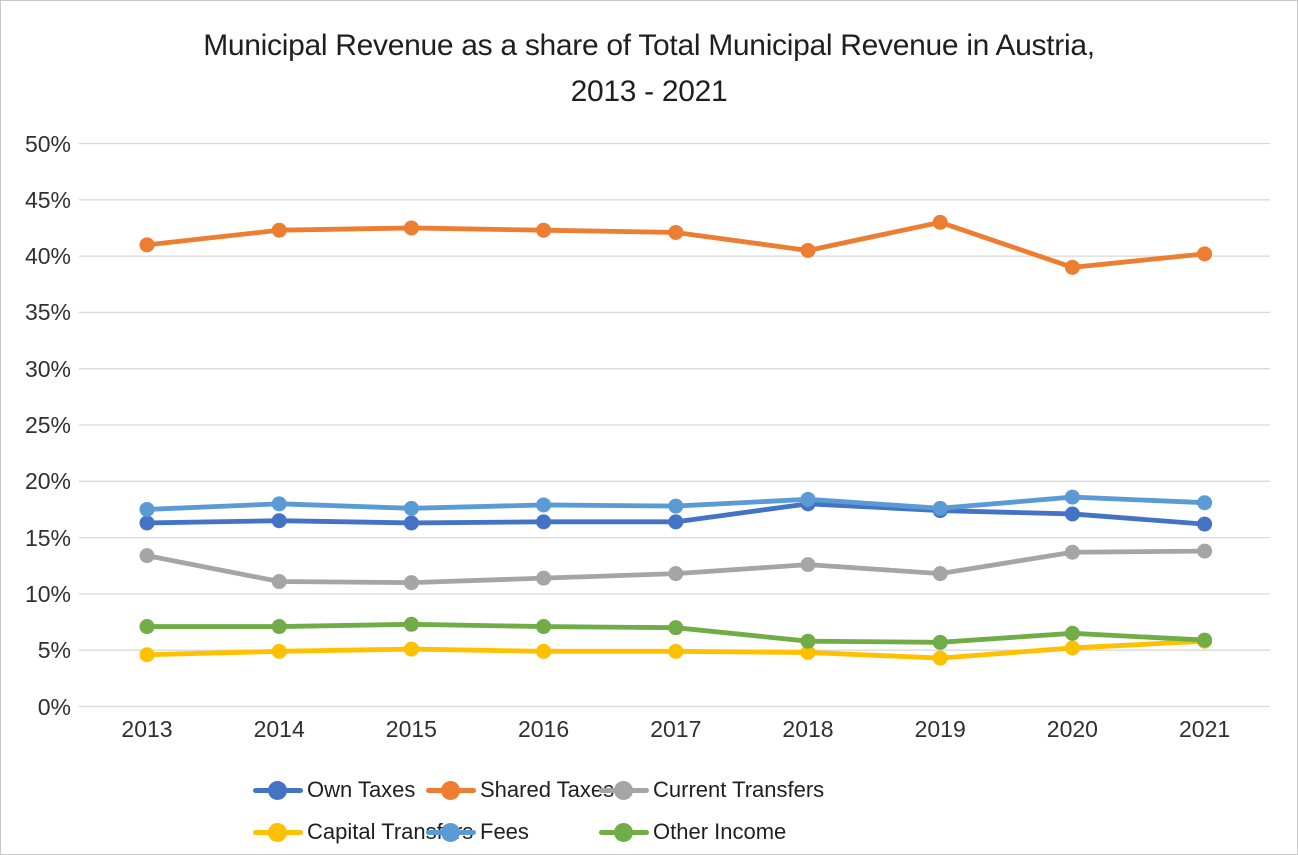 Image resolution: width=1298 pixels, height=855 pixels. Describe the element at coordinates (47, 143) in the screenshot. I see `y-axis-tick-label: 50%` at that location.